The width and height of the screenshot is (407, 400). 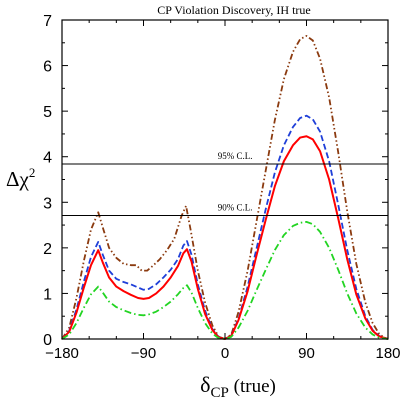 What do you see at coordinates (47, 112) in the screenshot?
I see `y-tick-label: 5` at bounding box center [47, 112].